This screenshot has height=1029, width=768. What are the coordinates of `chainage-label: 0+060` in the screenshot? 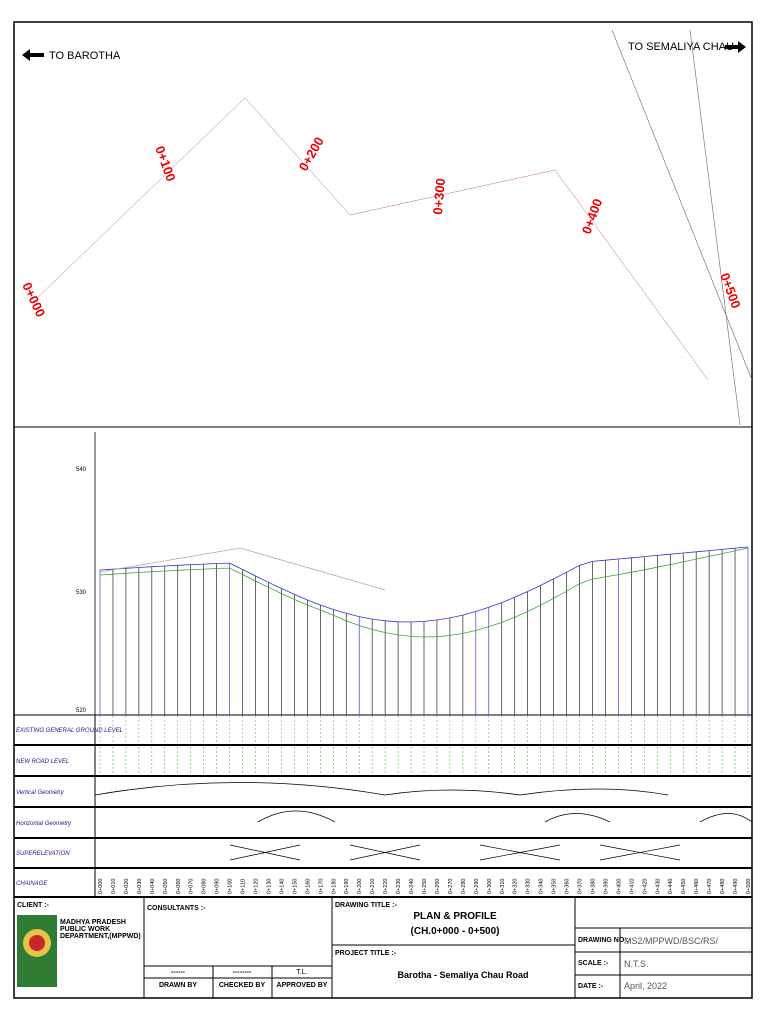 It's located at (179, 886).